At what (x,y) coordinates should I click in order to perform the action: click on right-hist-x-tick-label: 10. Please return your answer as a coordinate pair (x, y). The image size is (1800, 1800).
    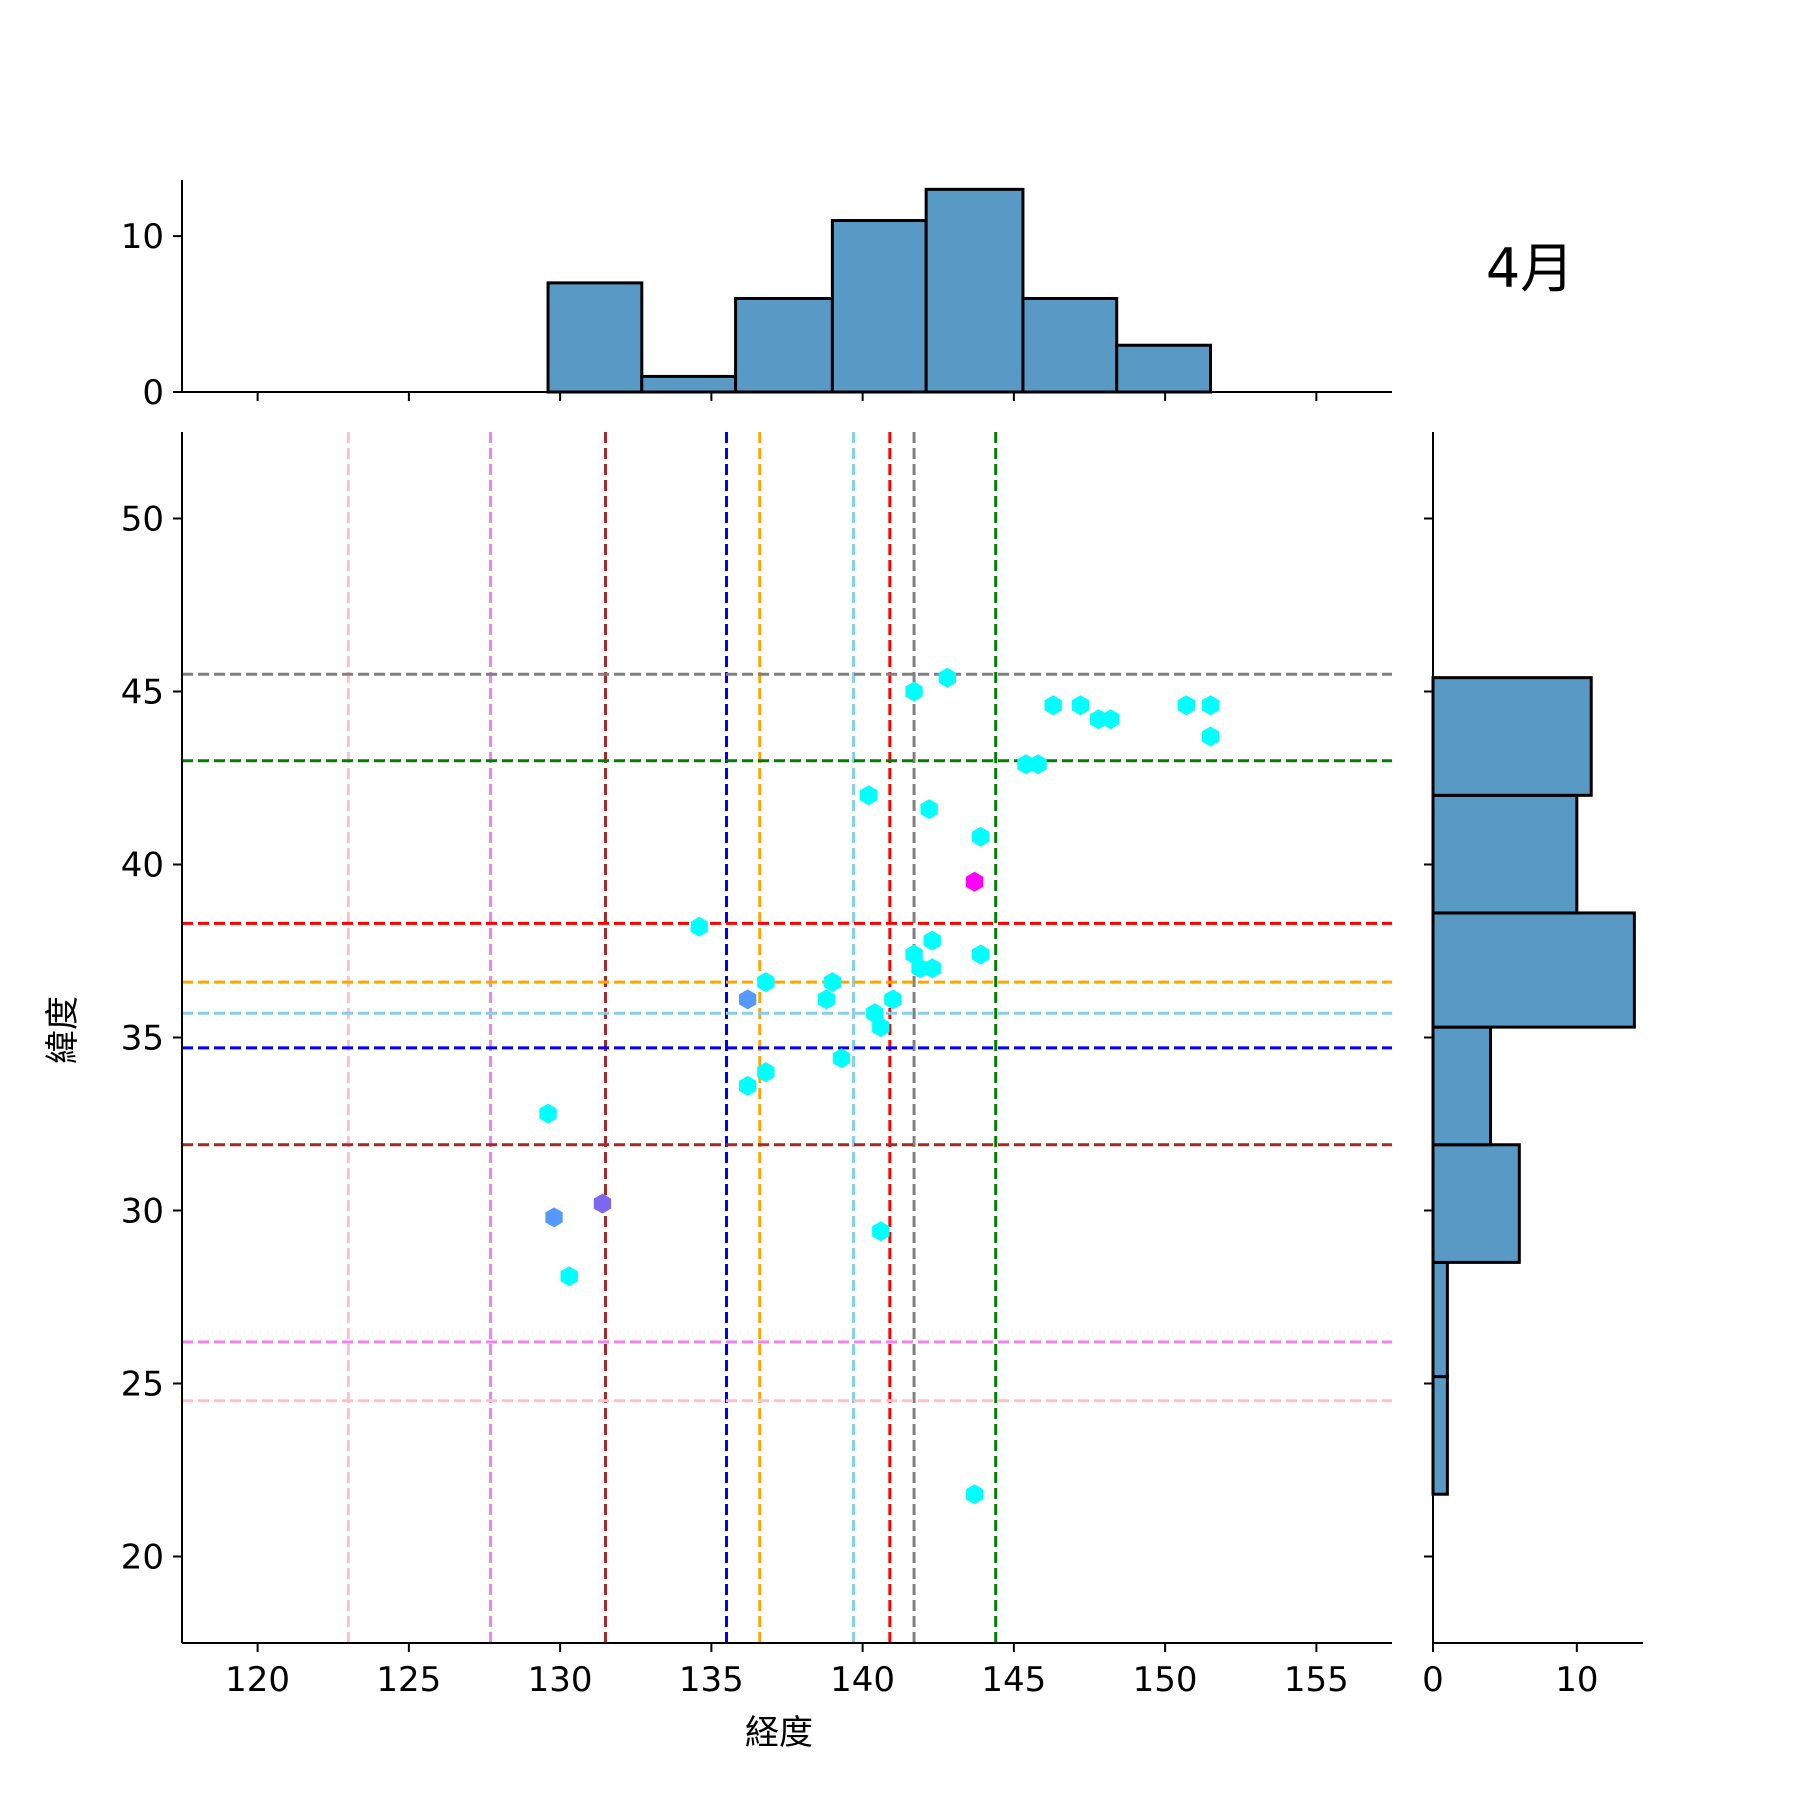
    Looking at the image, I should click on (1576, 1680).